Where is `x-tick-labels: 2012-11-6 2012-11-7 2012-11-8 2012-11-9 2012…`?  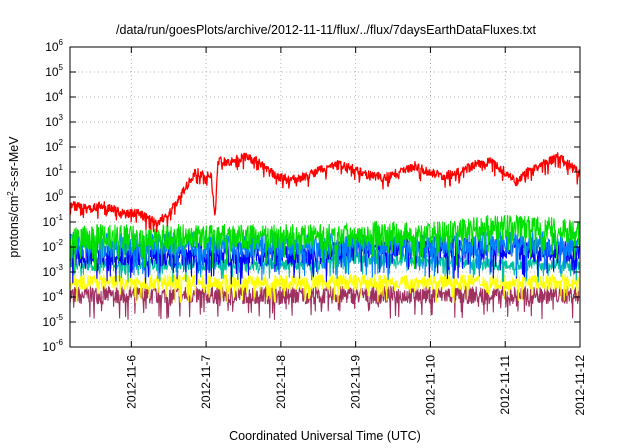
x-tick-labels: 2012-11-6 2012-11-7 2012-11-8 2012-11-9 2012… is located at coordinates (355, 385).